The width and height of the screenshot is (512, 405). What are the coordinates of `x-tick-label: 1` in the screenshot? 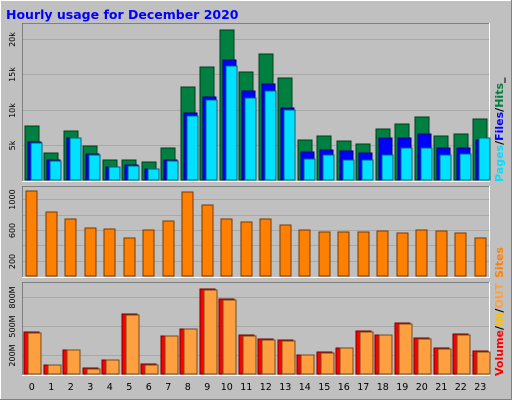 It's located at (51, 387).